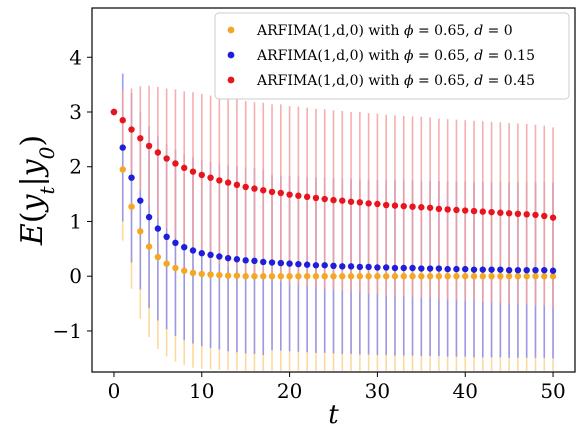  What do you see at coordinates (75, 167) in the screenshot?
I see `y-tick-label: 2` at bounding box center [75, 167].